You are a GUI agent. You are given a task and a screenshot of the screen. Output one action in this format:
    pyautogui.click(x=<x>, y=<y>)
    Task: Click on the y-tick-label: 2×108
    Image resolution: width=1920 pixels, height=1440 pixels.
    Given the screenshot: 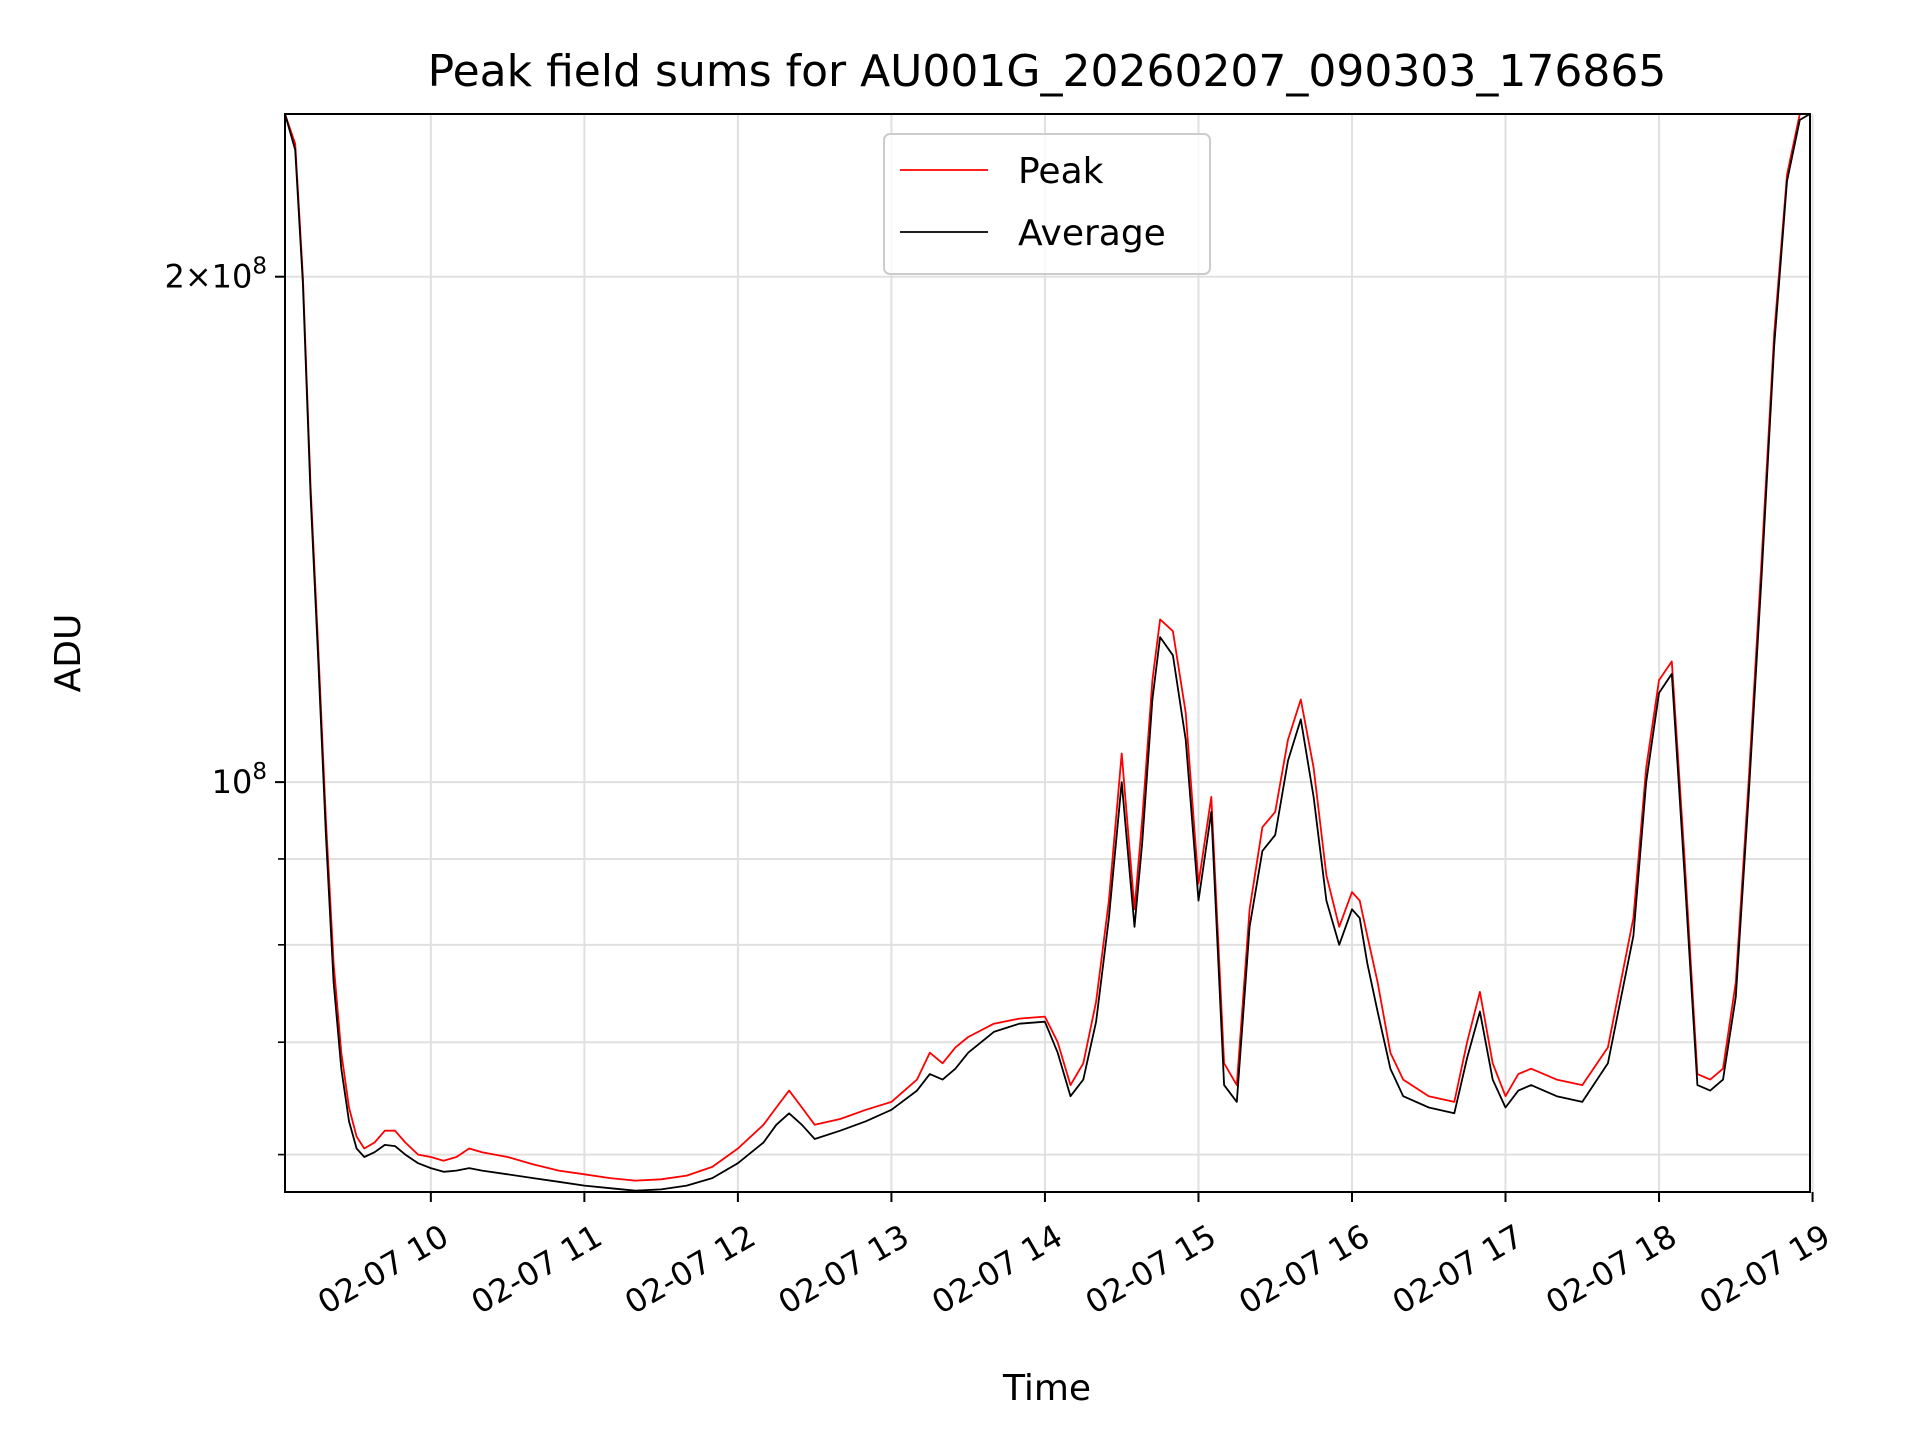 What is the action you would take?
    pyautogui.click(x=215, y=275)
    